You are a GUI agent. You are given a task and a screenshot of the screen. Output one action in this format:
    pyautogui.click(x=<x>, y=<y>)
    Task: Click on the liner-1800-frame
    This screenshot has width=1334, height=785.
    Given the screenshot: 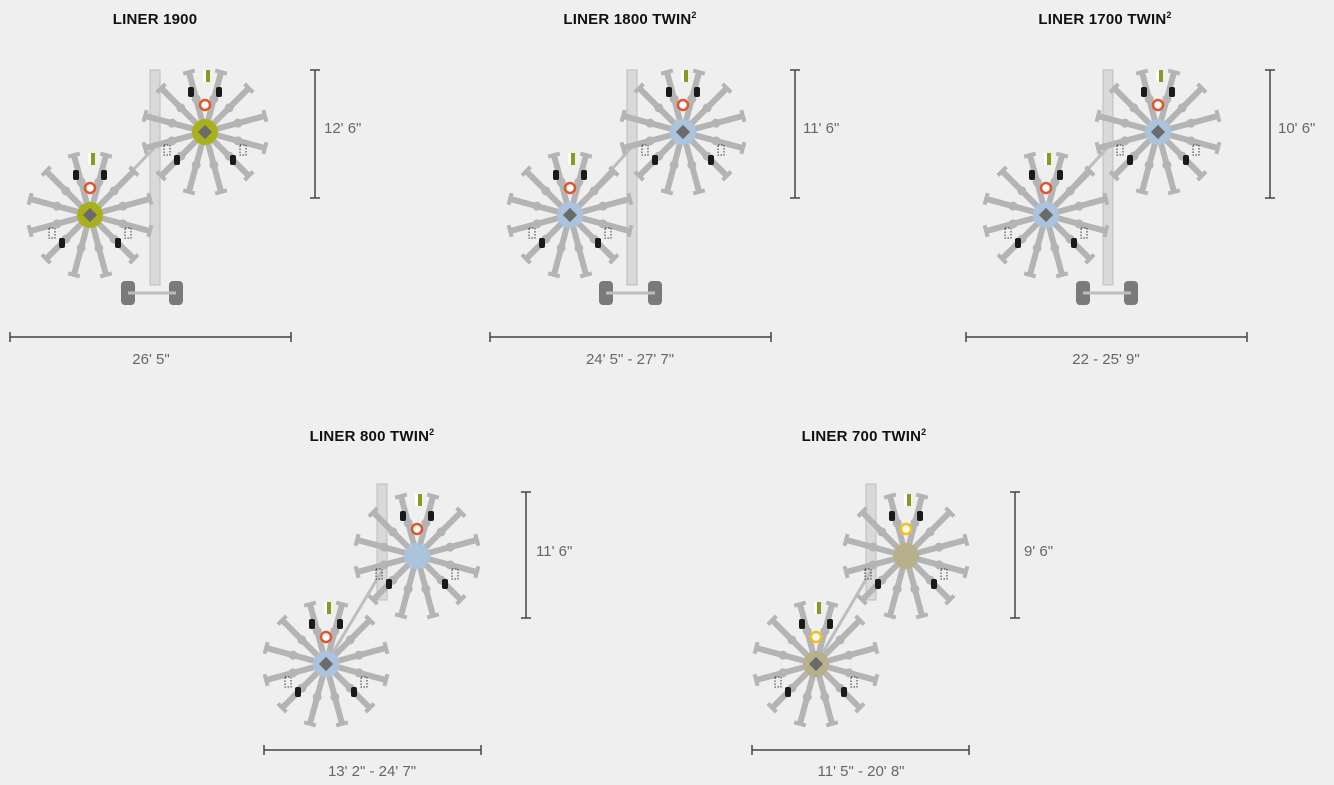 What is the action you would take?
    pyautogui.click(x=632, y=177)
    